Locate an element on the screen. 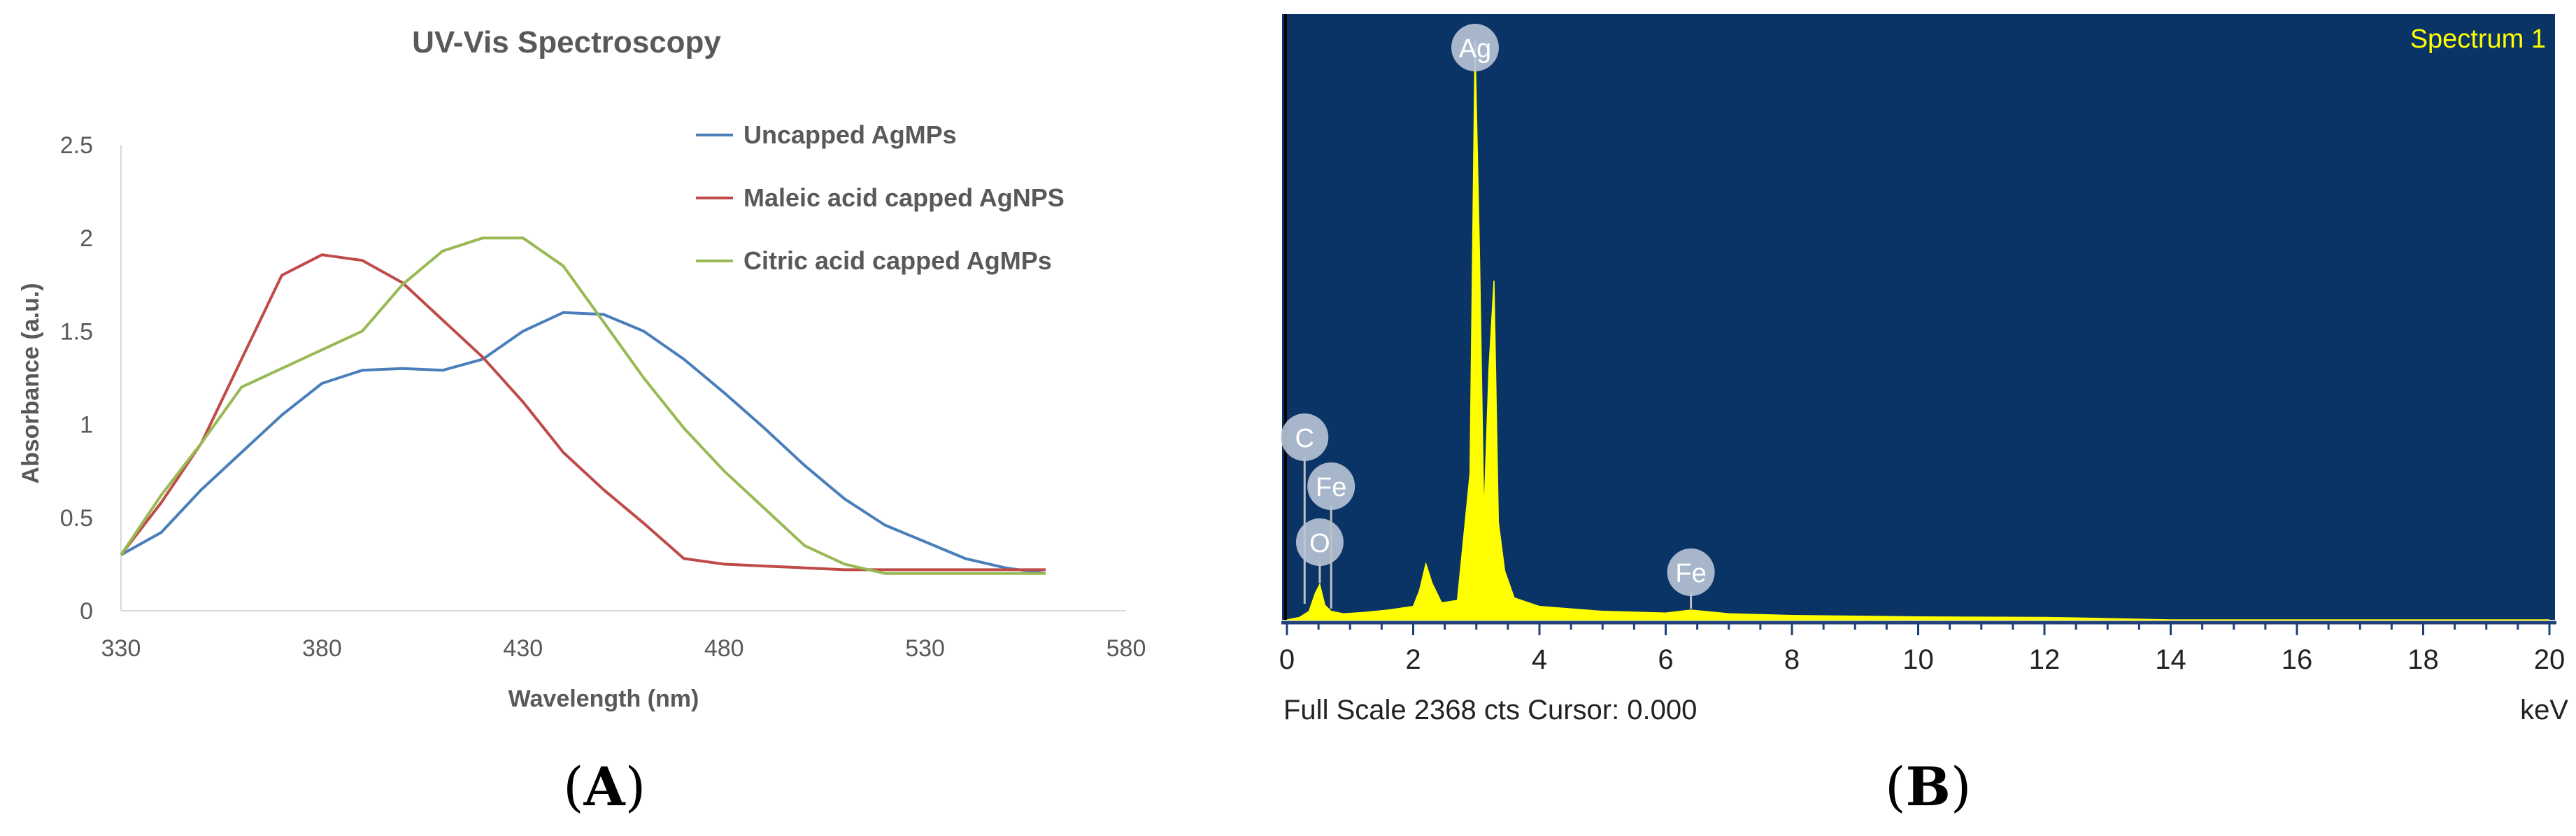 The image size is (2576, 836). panel-label-a: (A) is located at coordinates (604, 787).